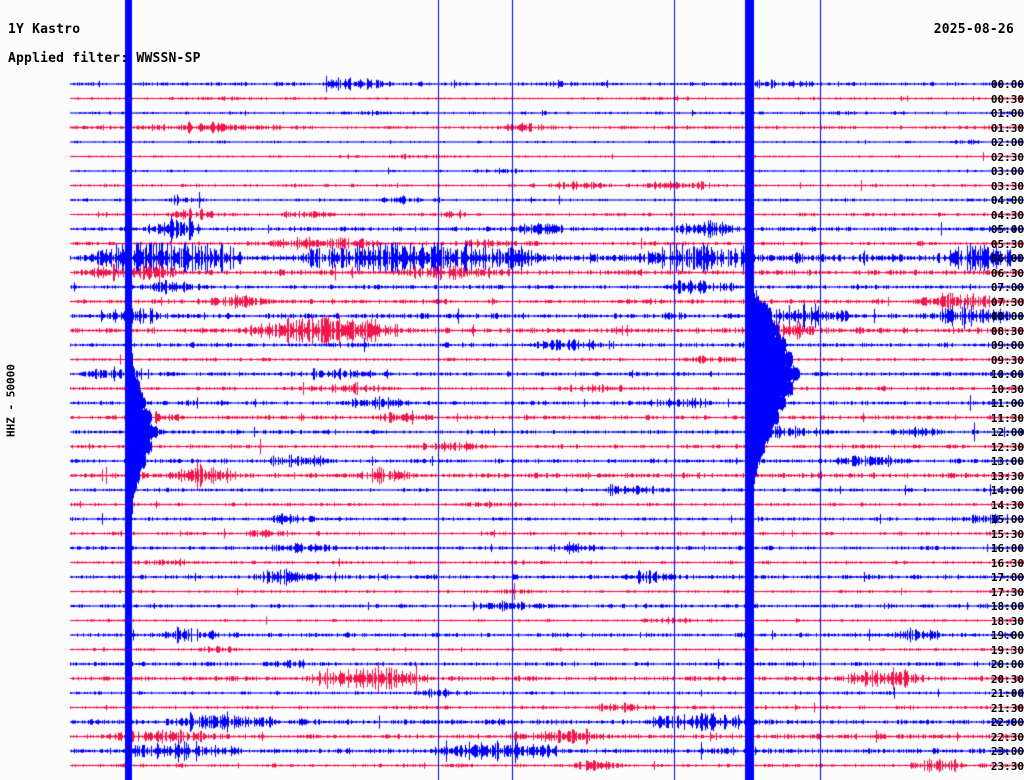 The image size is (1024, 780). Describe the element at coordinates (44, 29) in the screenshot. I see `station-label: 1Y Kastro` at that location.